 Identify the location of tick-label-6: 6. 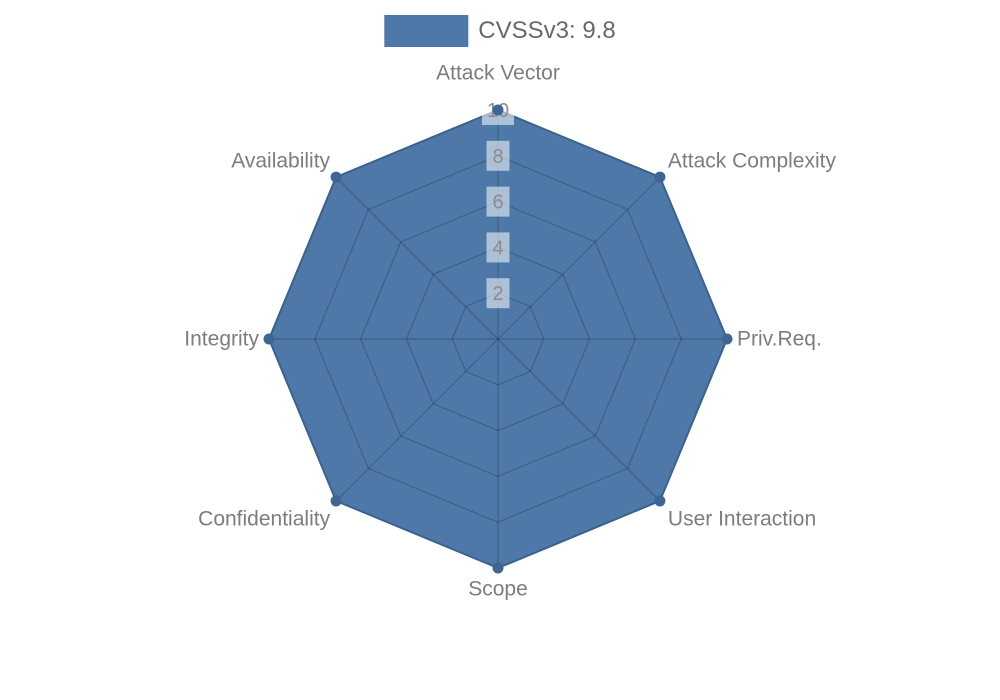
(497, 203).